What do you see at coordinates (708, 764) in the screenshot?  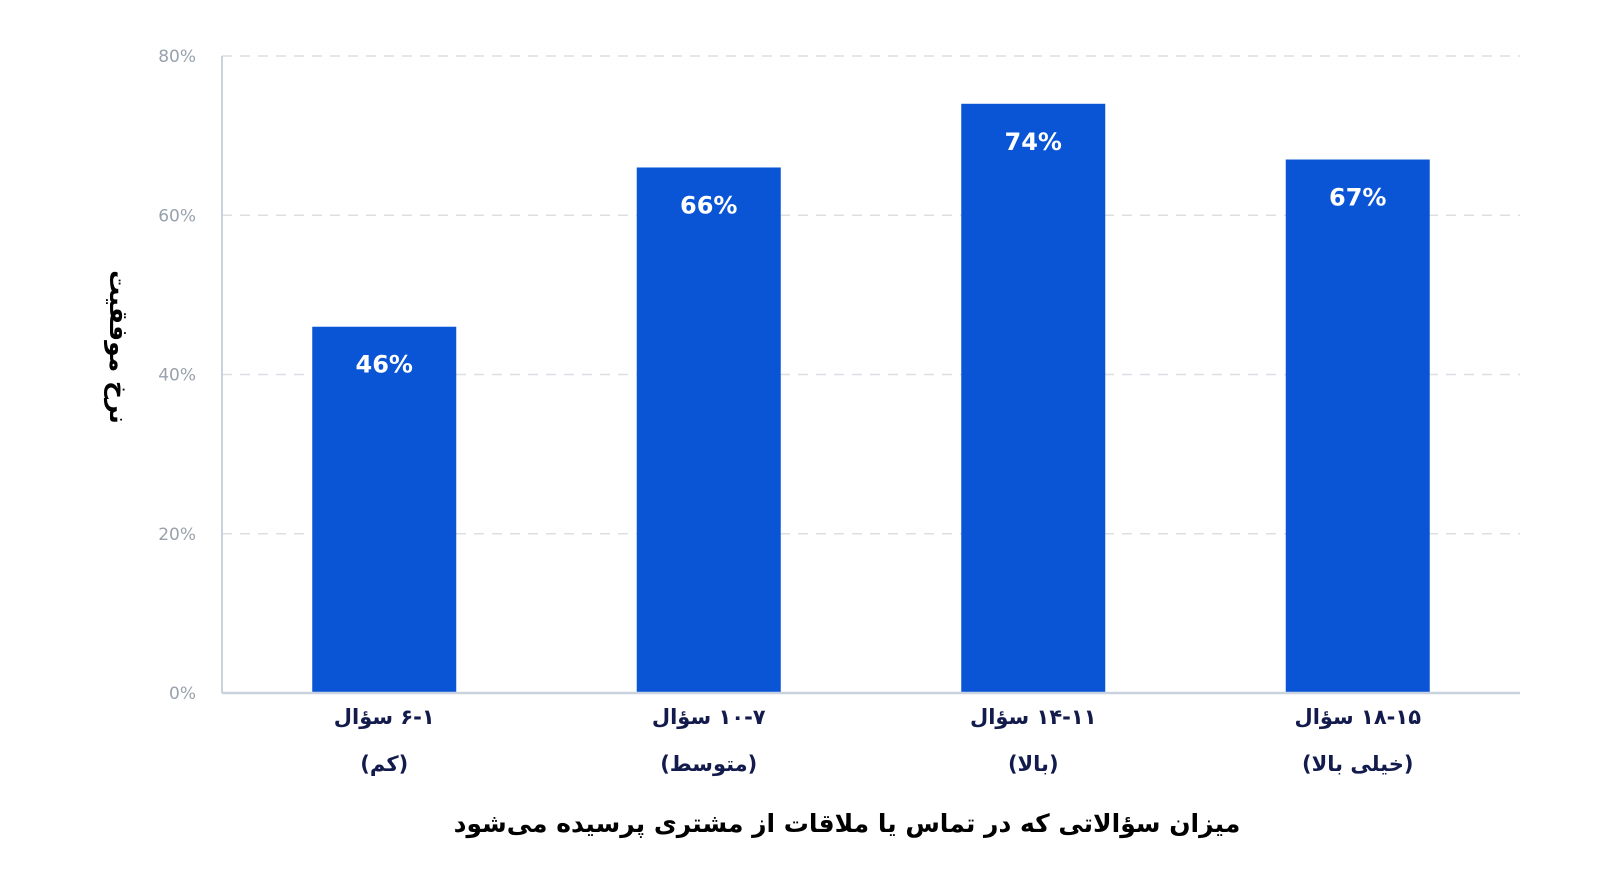 I see `x-tick-sublabel: (متوسط)` at bounding box center [708, 764].